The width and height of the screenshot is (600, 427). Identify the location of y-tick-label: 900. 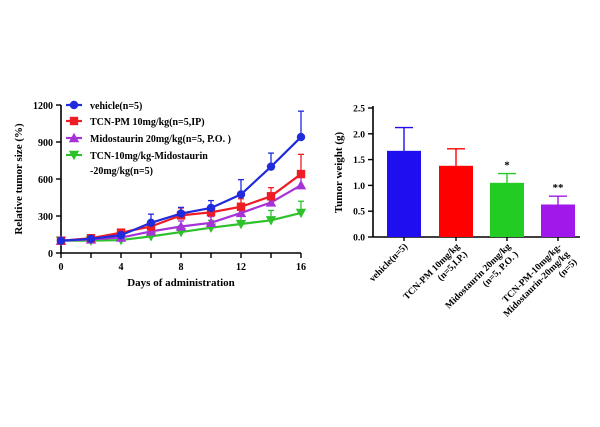
(45, 143).